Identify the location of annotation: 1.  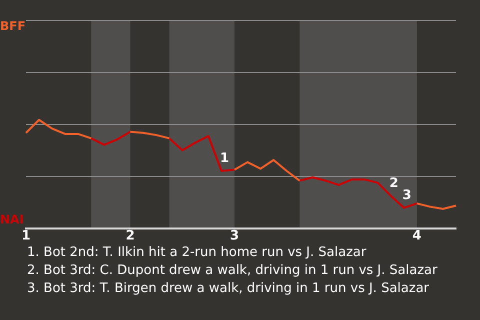
(224, 158).